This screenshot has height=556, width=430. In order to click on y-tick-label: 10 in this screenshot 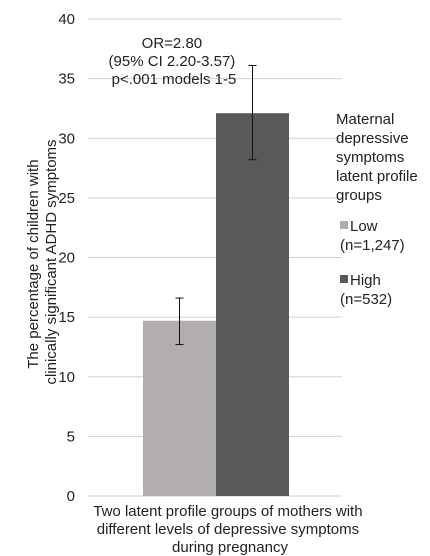, I will do `click(66, 377)`.